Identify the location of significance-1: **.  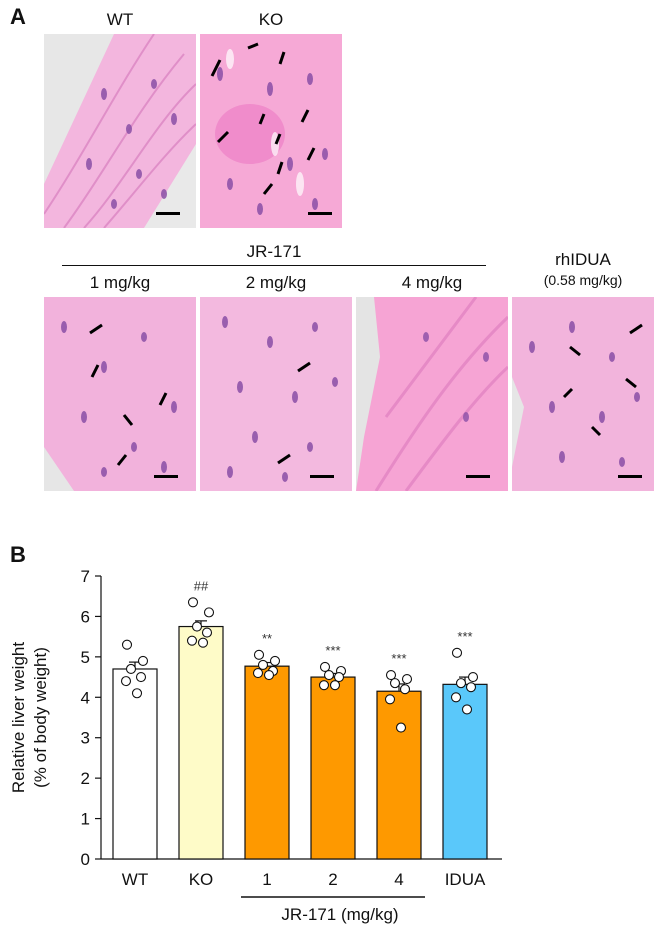
(267, 638).